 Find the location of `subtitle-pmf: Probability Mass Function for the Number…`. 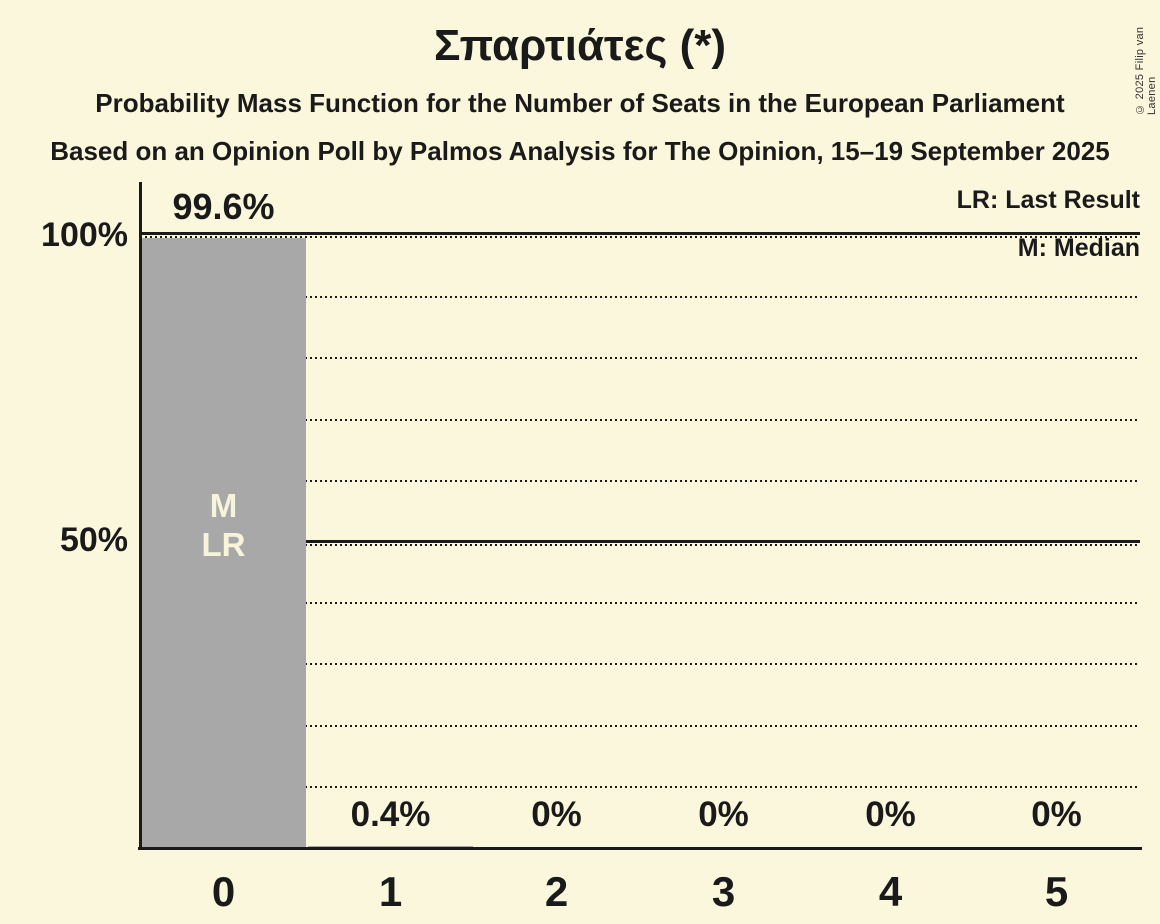

subtitle-pmf: Probability Mass Function for the Number… is located at coordinates (580, 103).